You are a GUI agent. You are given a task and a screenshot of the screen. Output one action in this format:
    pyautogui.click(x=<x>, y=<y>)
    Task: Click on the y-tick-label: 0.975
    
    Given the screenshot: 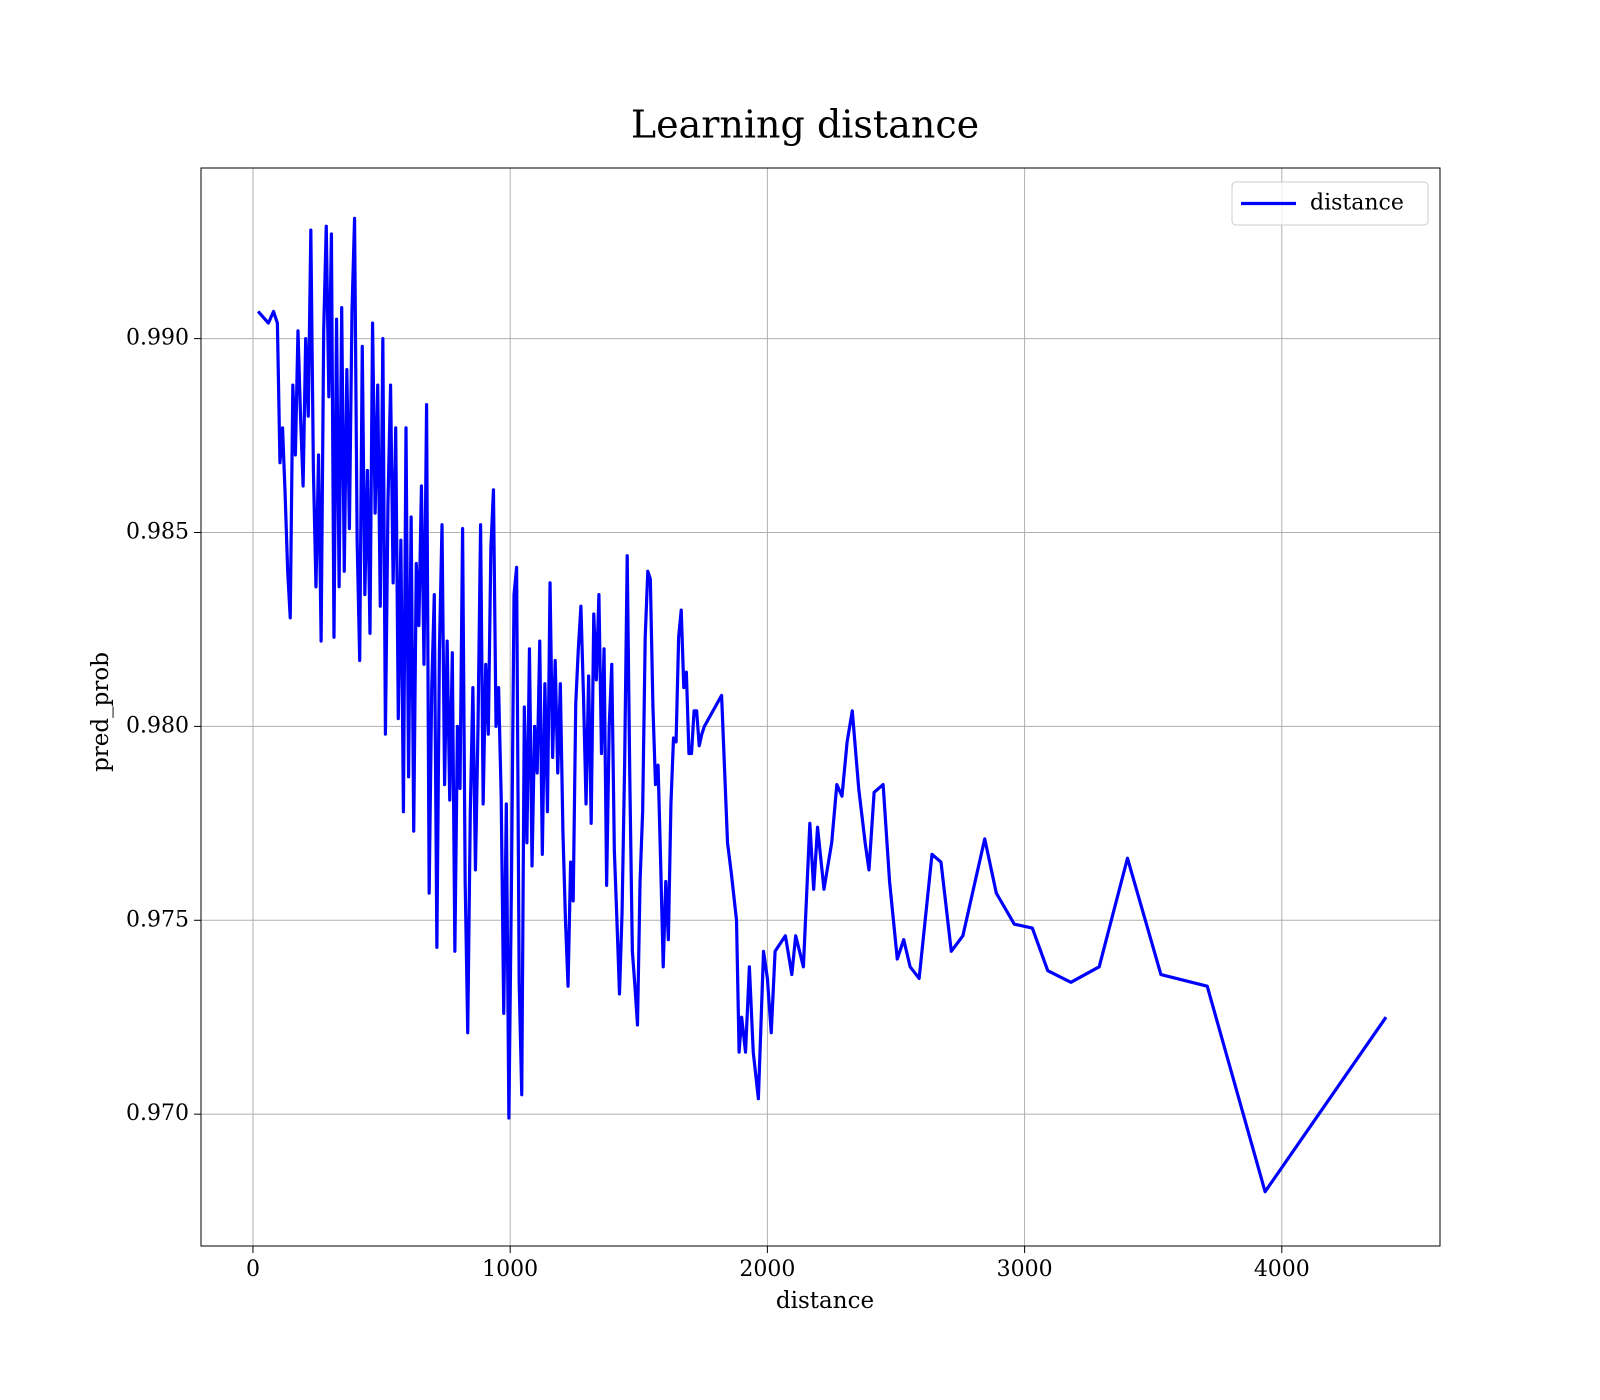 What is the action you would take?
    pyautogui.click(x=157, y=919)
    